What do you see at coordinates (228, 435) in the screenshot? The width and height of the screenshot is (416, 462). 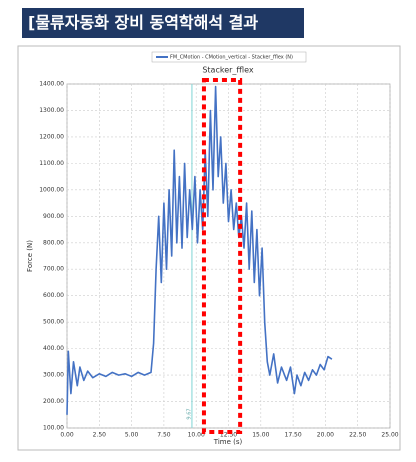 I see `x-tick-label: 12.50` at bounding box center [228, 435].